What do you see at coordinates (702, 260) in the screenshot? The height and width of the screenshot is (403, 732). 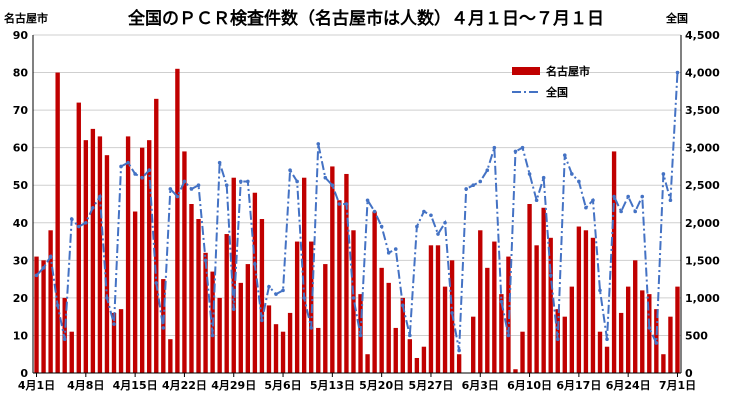 I see `right-y-tick-label: 1,500` at bounding box center [702, 260].